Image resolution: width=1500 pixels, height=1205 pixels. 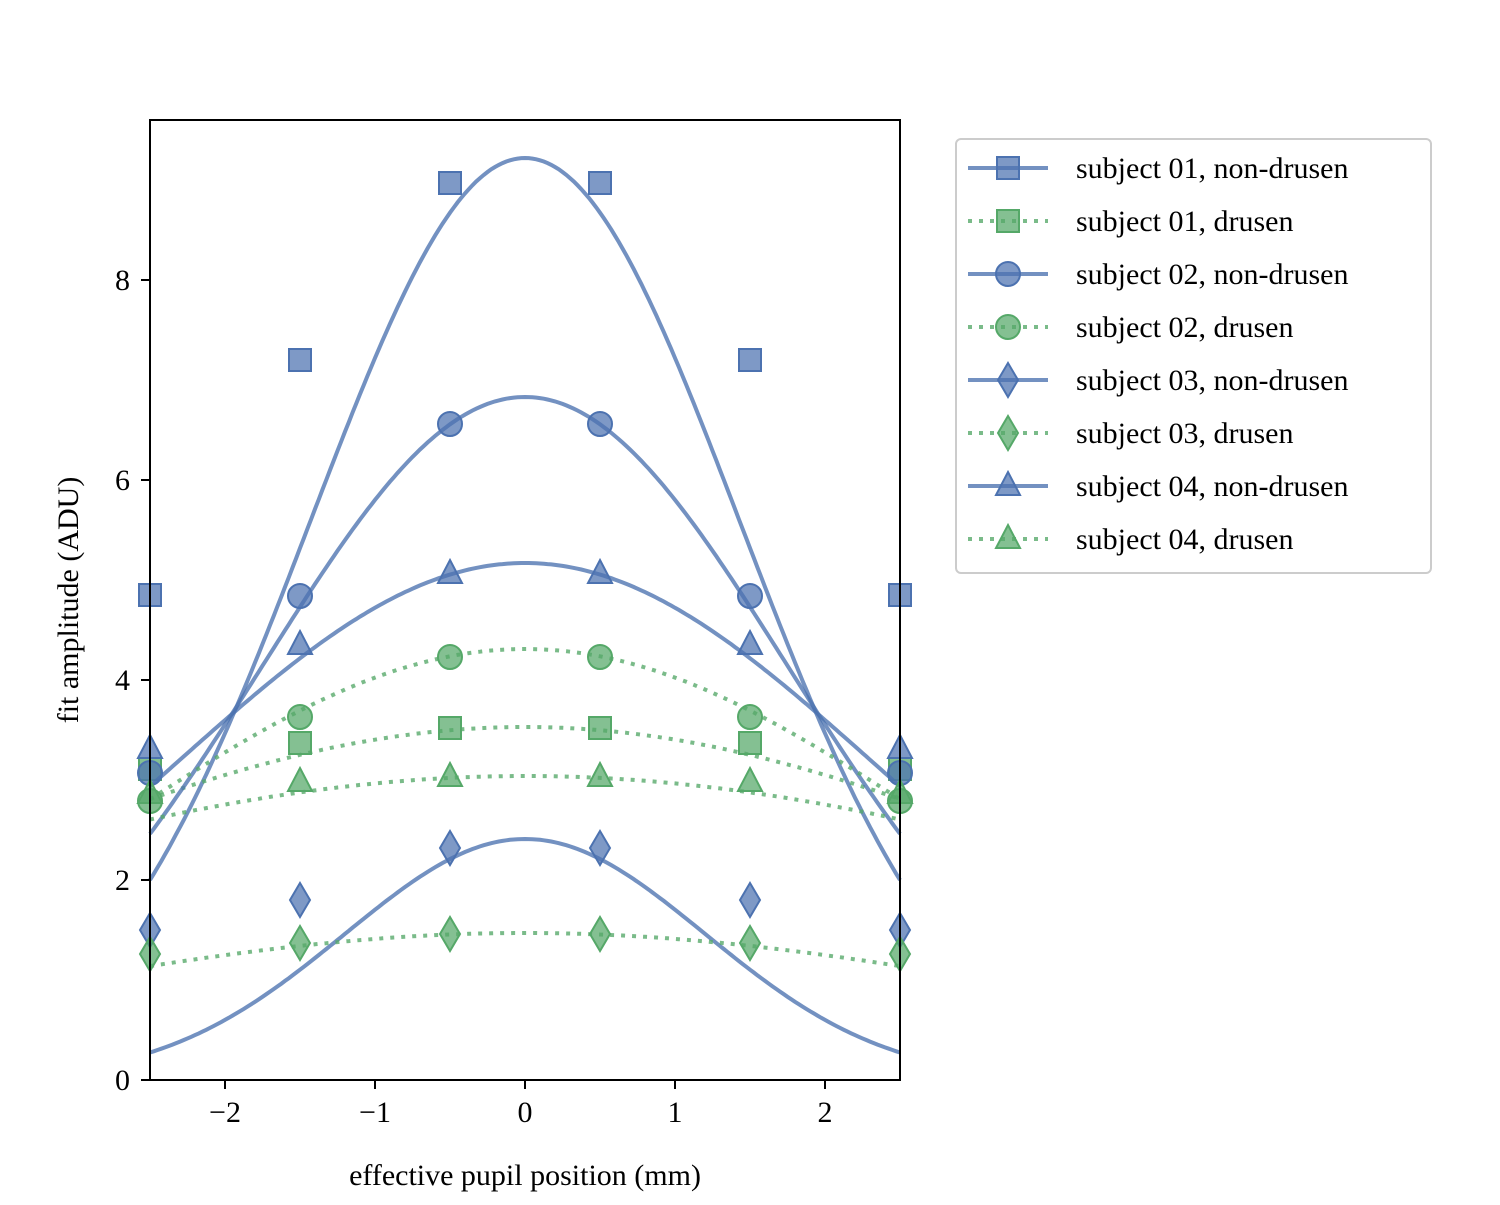 What do you see at coordinates (122, 880) in the screenshot?
I see `y-tick-label: 2` at bounding box center [122, 880].